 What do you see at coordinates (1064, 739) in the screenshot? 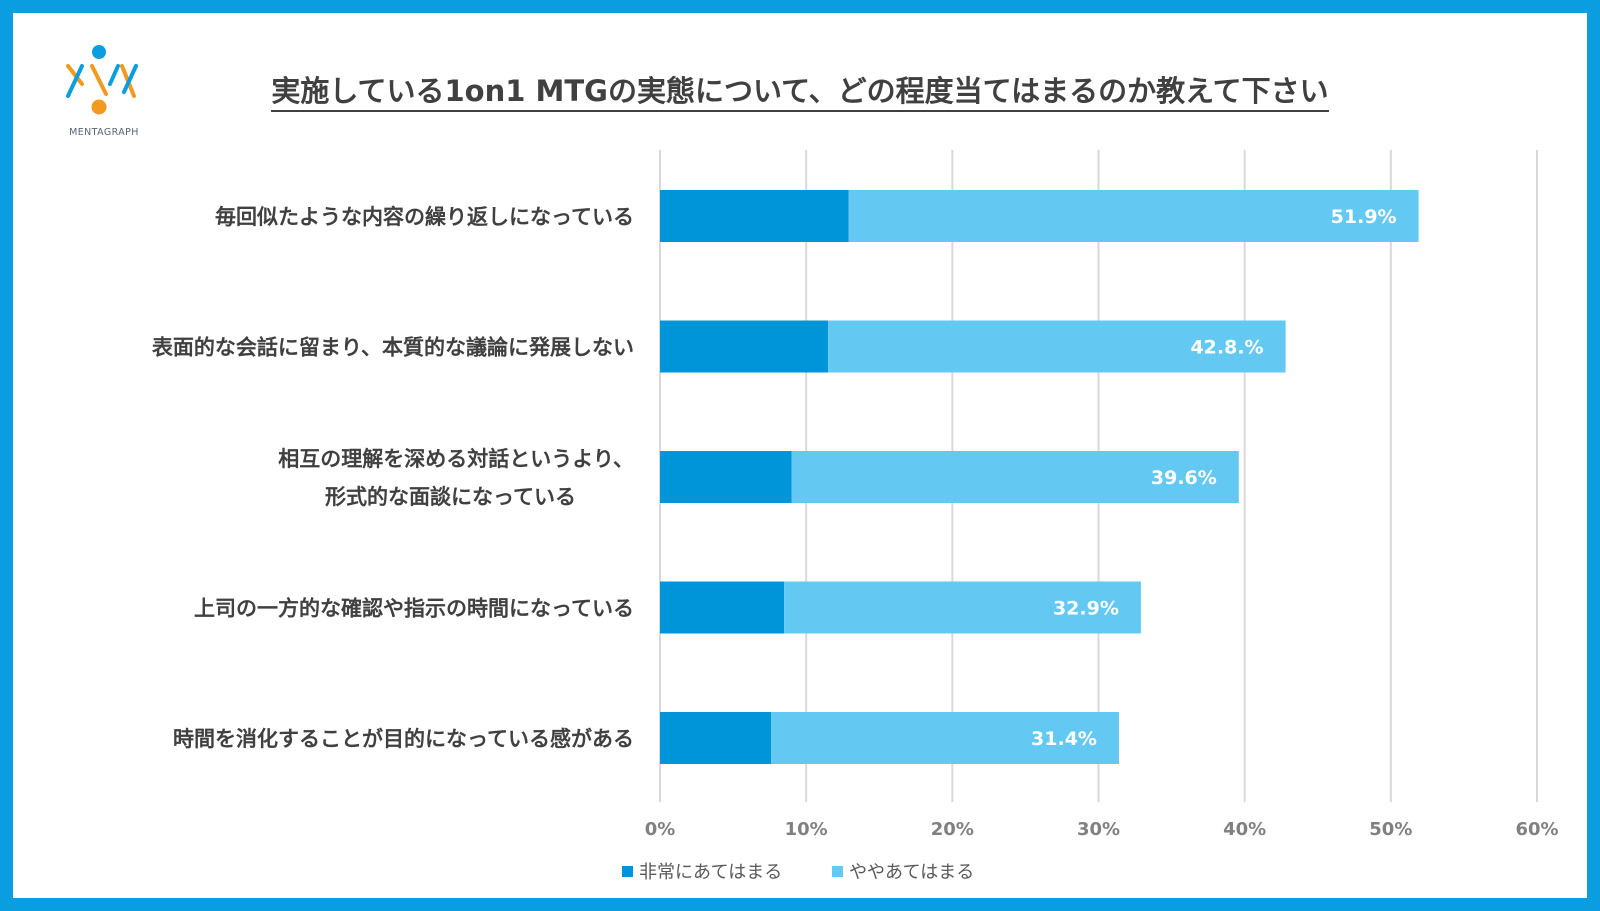
I see `data-label: 31.4%` at bounding box center [1064, 739].